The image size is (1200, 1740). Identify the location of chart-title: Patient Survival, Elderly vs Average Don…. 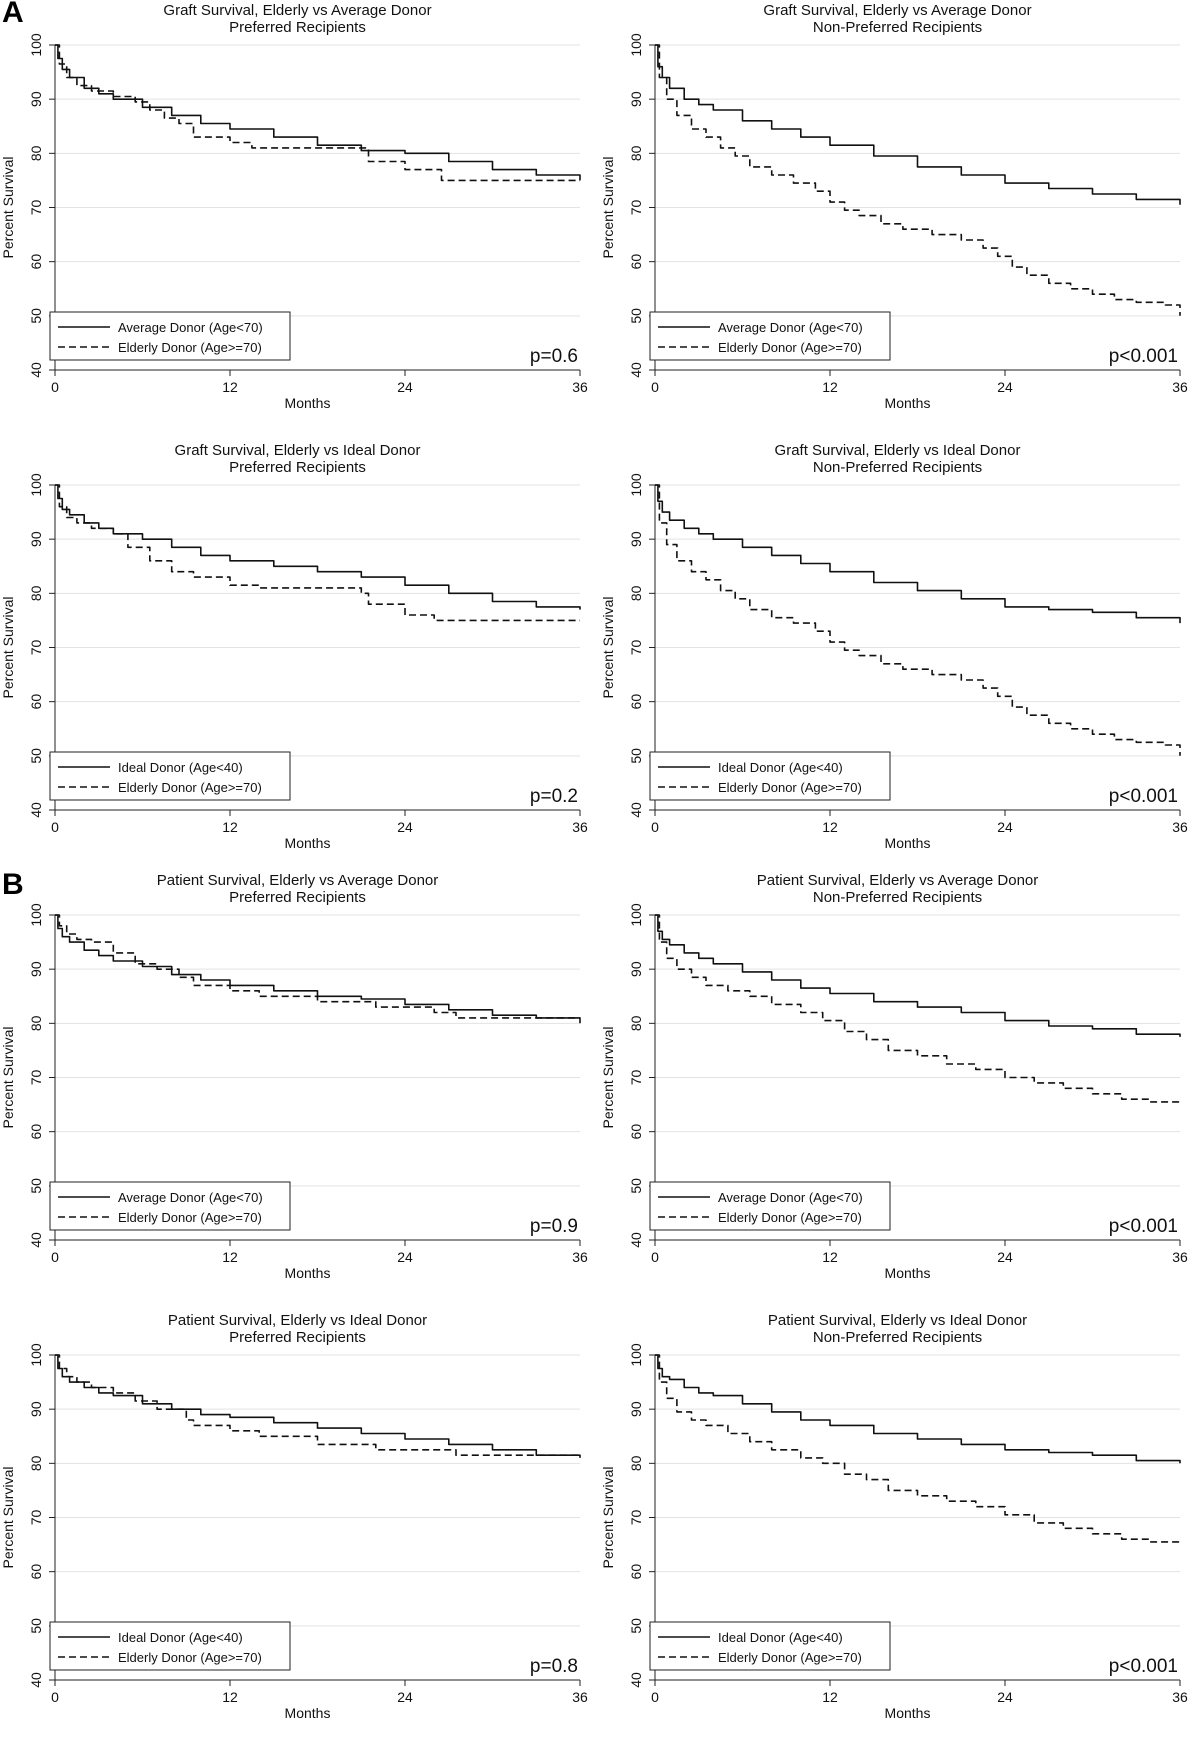
(298, 880).